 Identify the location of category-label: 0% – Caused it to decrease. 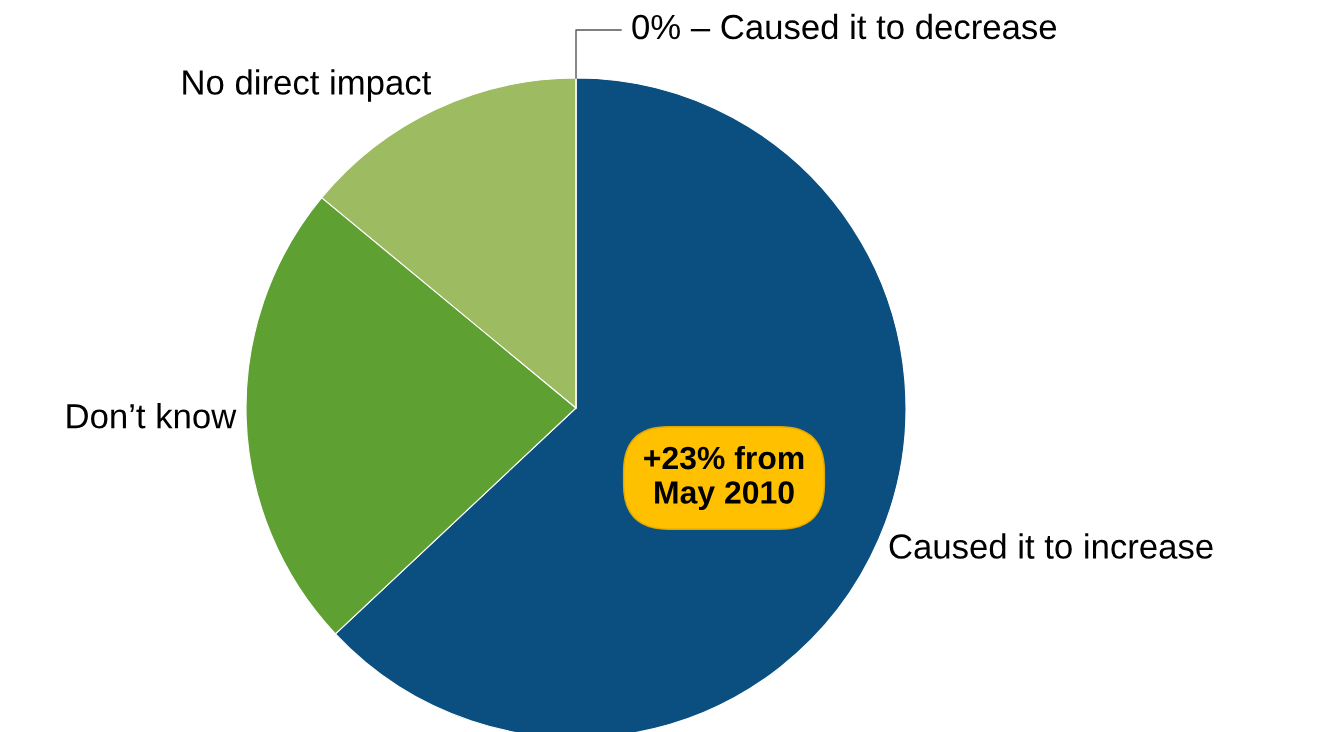
(844, 26).